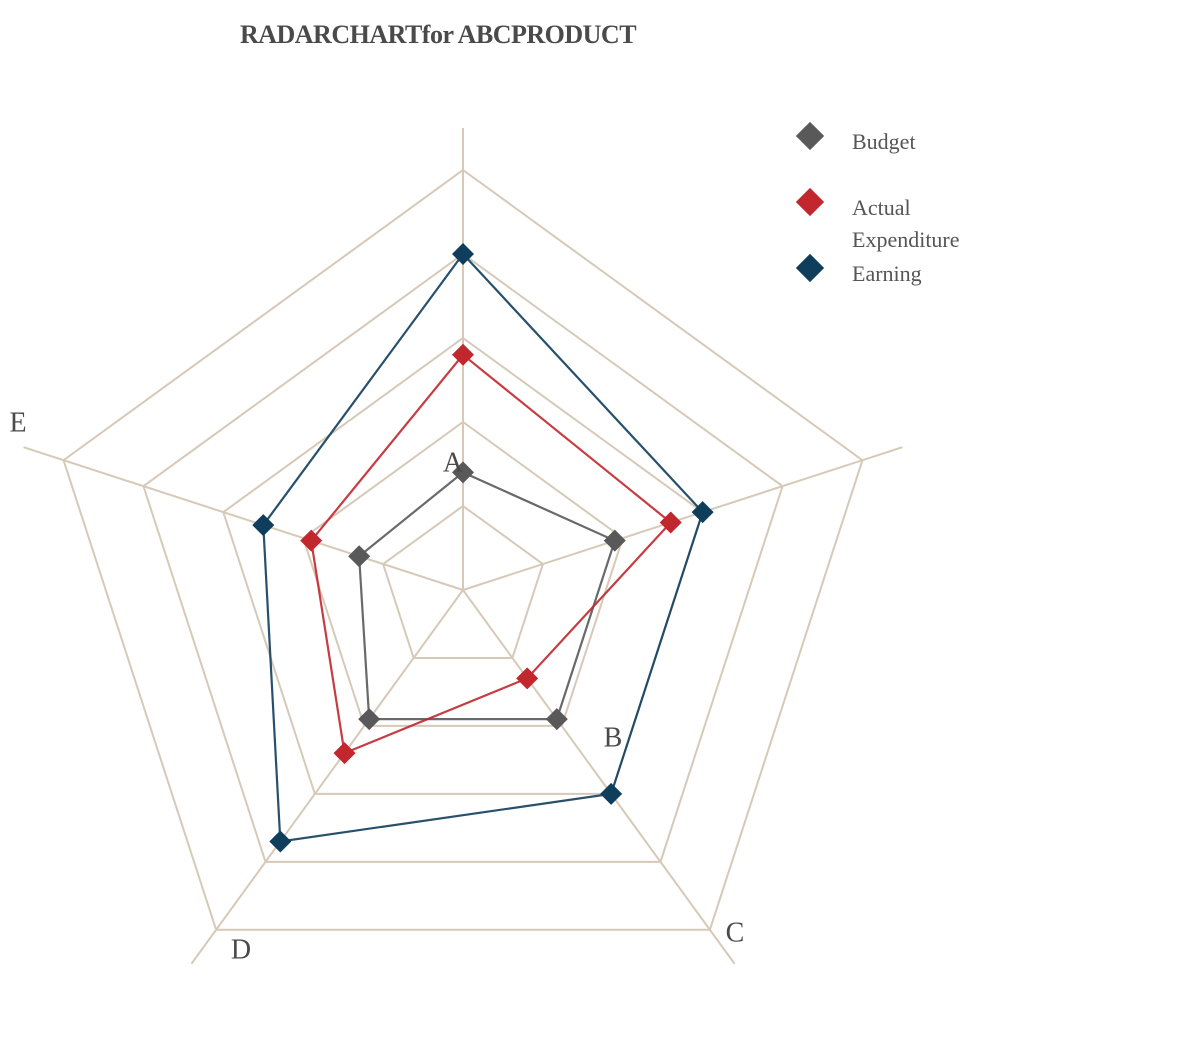 The height and width of the screenshot is (1053, 1187). Describe the element at coordinates (887, 273) in the screenshot. I see `legend-label: Earning` at that location.